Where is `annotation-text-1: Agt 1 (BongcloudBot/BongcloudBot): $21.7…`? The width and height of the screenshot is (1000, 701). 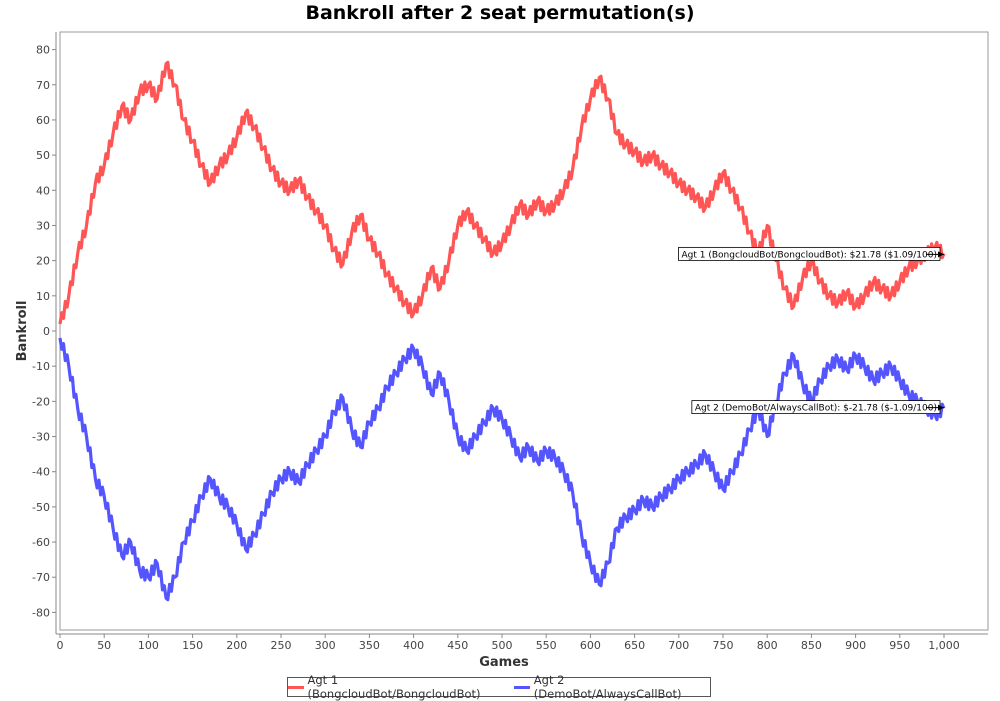 annotation-text-1: Agt 1 (BongcloudBot/BongcloudBot): $21.7… is located at coordinates (809, 255).